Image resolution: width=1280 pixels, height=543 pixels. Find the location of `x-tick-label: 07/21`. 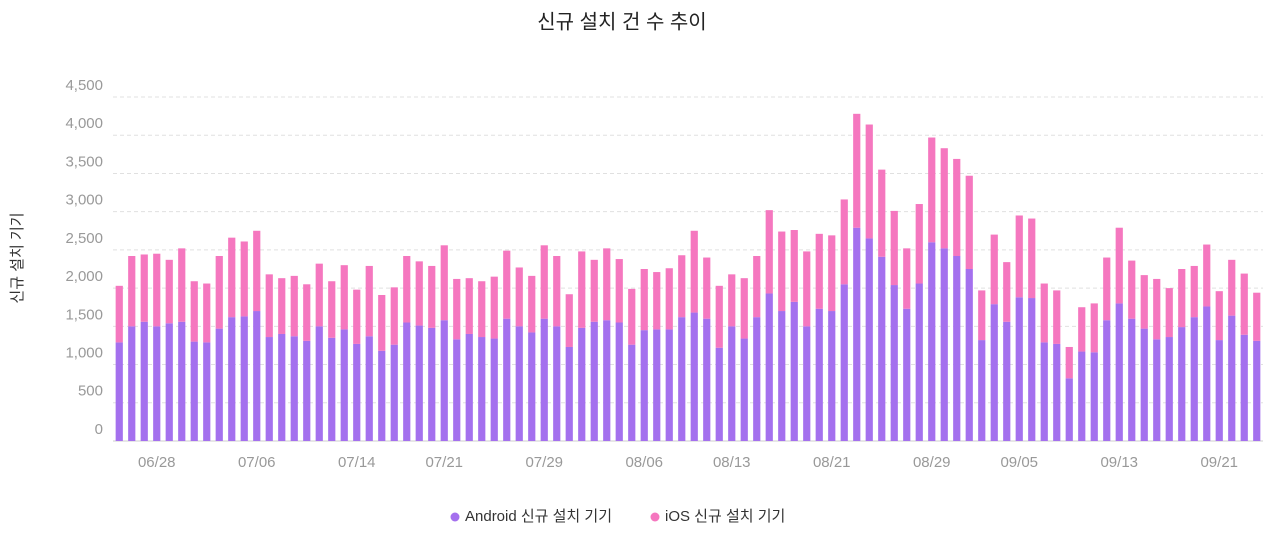

x-tick-label: 07/21 is located at coordinates (444, 462).